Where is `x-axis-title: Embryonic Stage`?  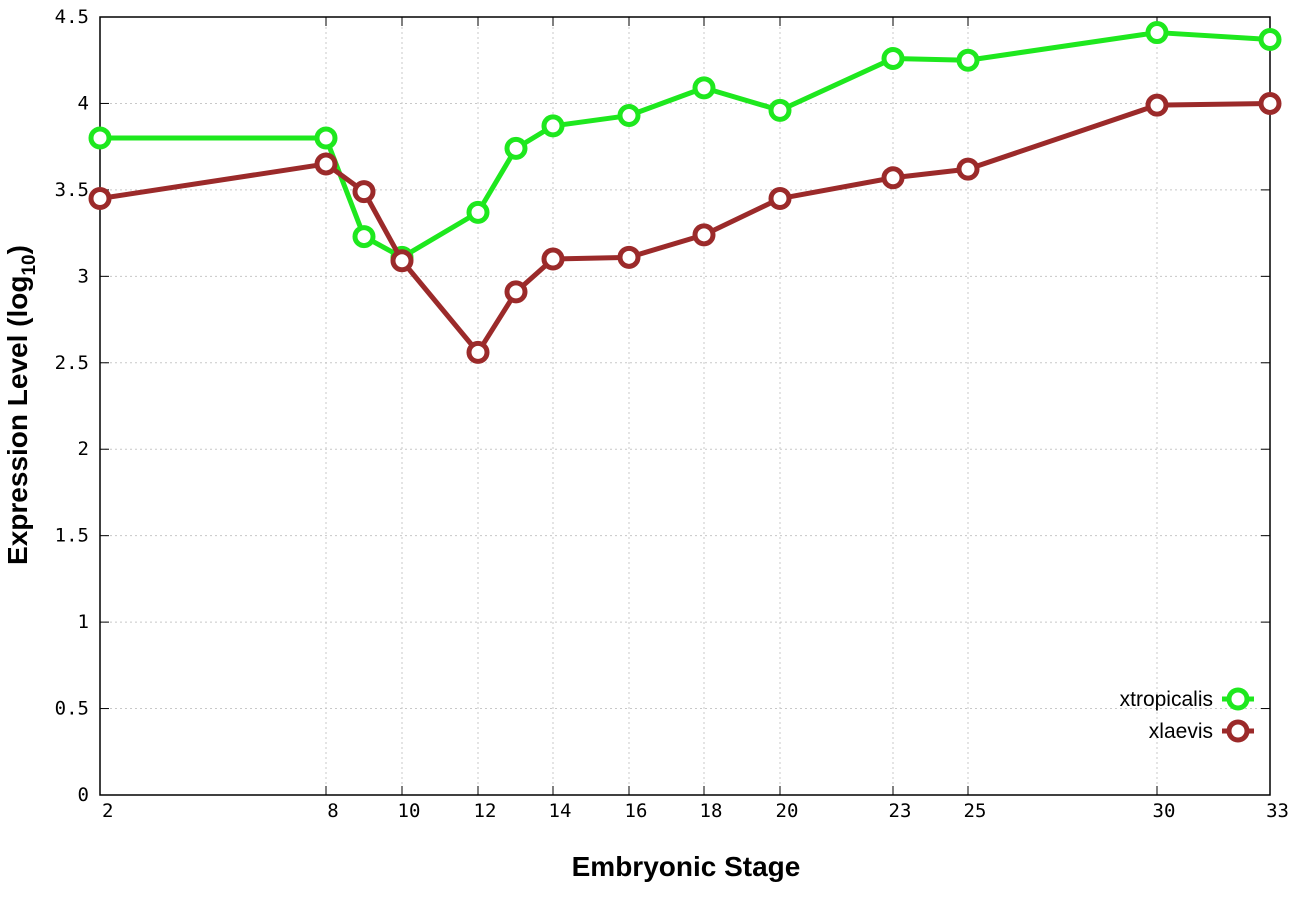
x-axis-title: Embryonic Stage is located at coordinates (686, 866).